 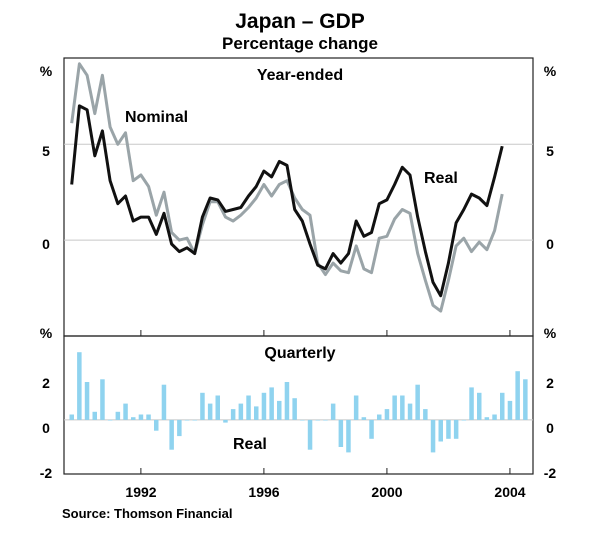 I want to click on top-right-unit-label: %, so click(x=550, y=71).